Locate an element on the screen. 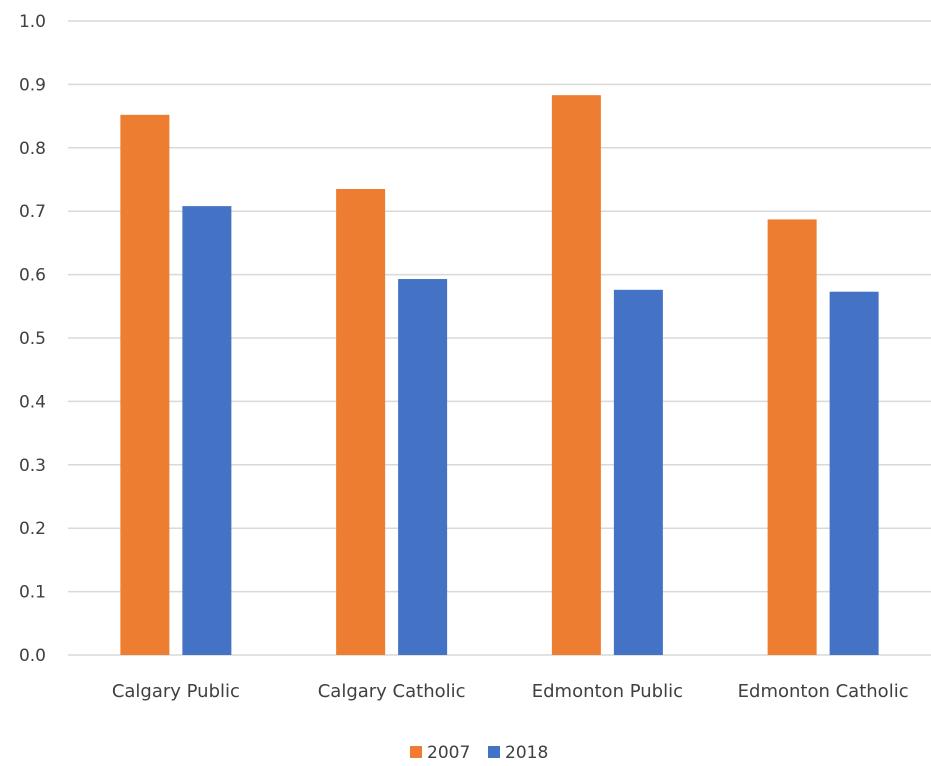 This screenshot has width=931, height=766. y-tick-label: 1.0 is located at coordinates (32, 22).